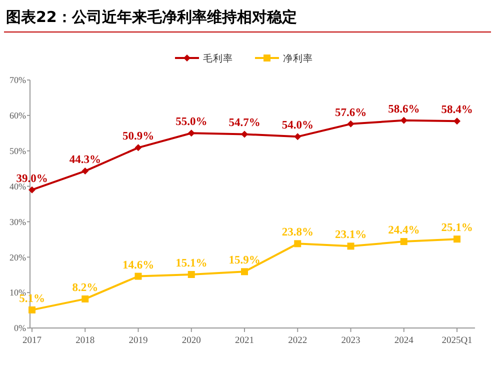 This screenshot has width=495, height=388. What do you see at coordinates (85, 288) in the screenshot?
I see `data-label: 8.2%` at bounding box center [85, 288].